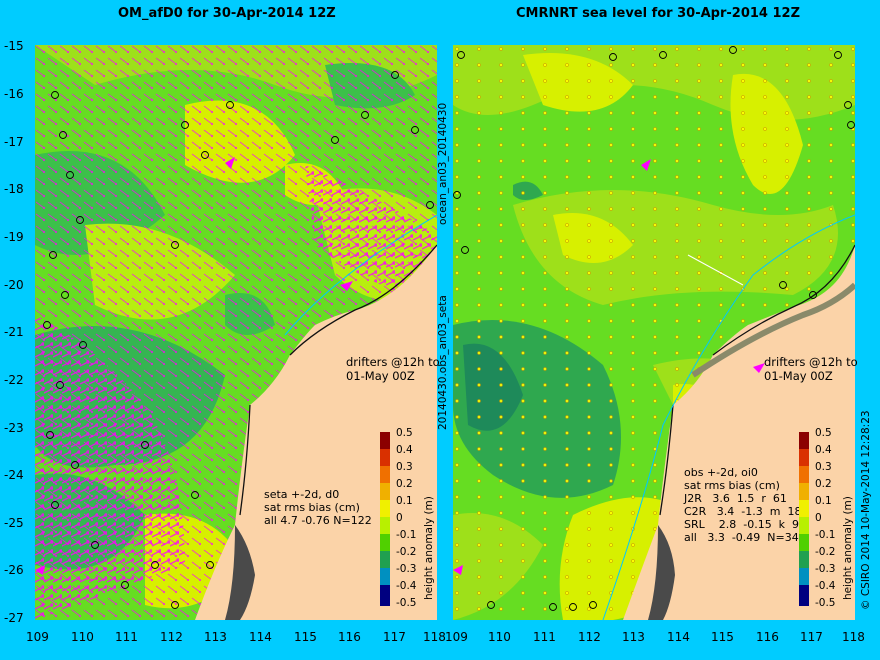 Image resolution: width=880 pixels, height=660 pixels. I want to click on middle-bottom-label: 20140430.obs_an03_seta, so click(443, 362).